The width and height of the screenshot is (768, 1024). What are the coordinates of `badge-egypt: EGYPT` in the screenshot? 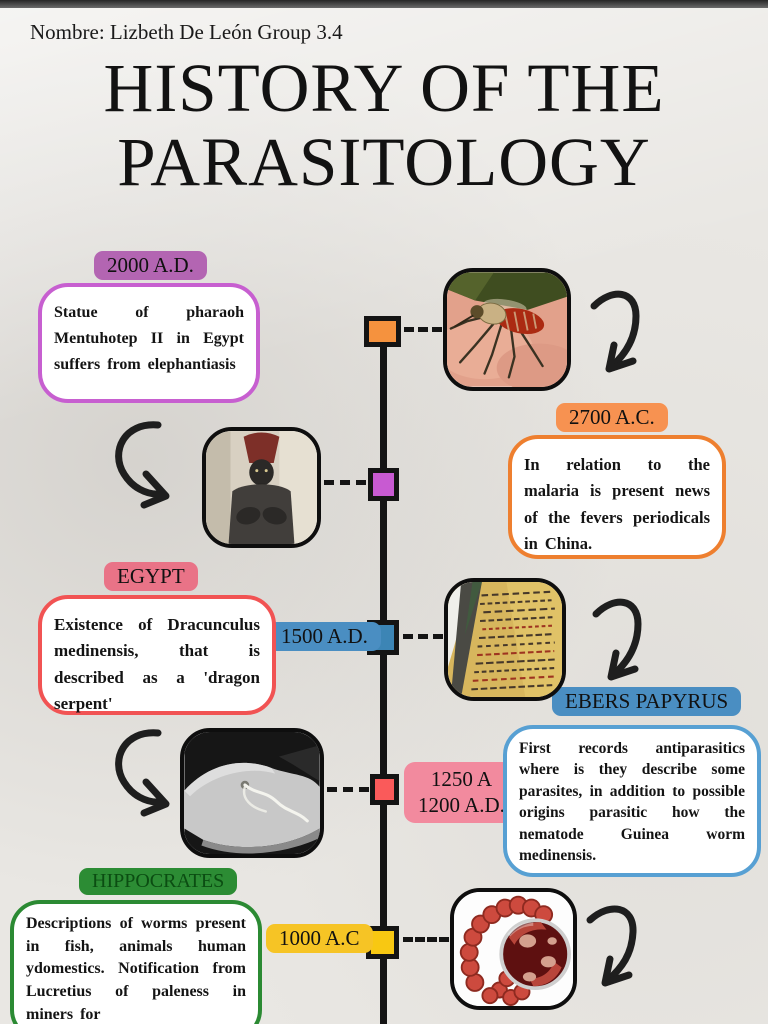 It's located at (151, 576).